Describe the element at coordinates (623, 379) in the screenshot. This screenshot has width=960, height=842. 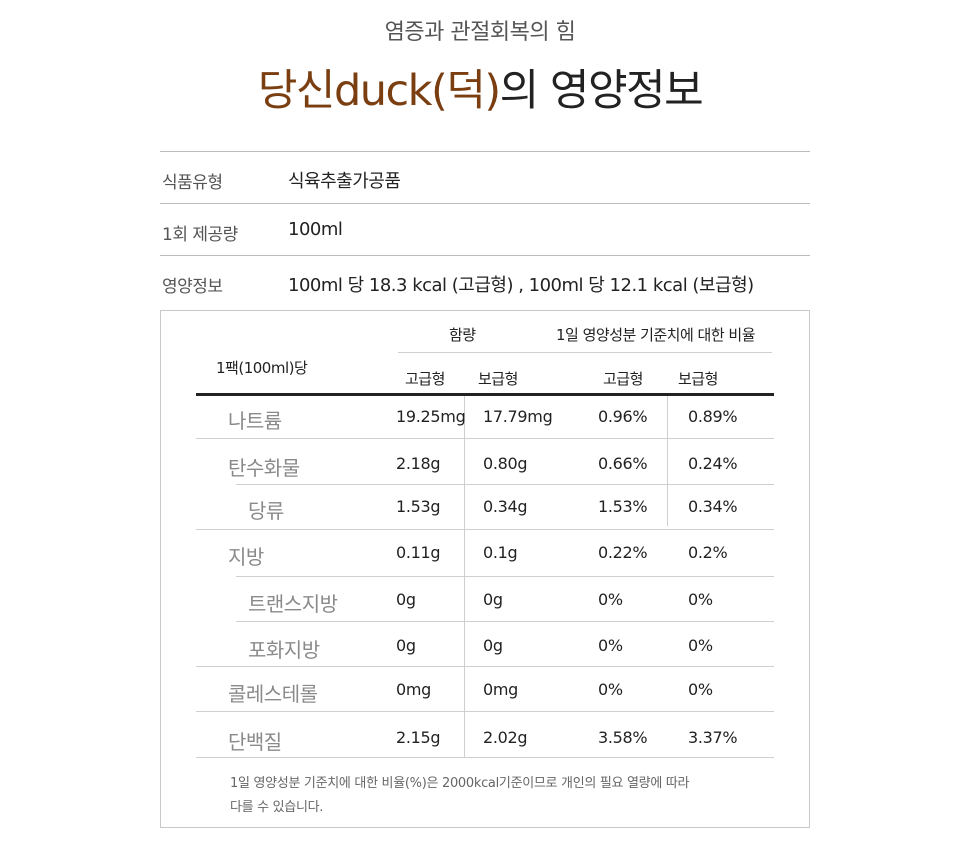
I see `subheader-premium-ratio: 고급형` at that location.